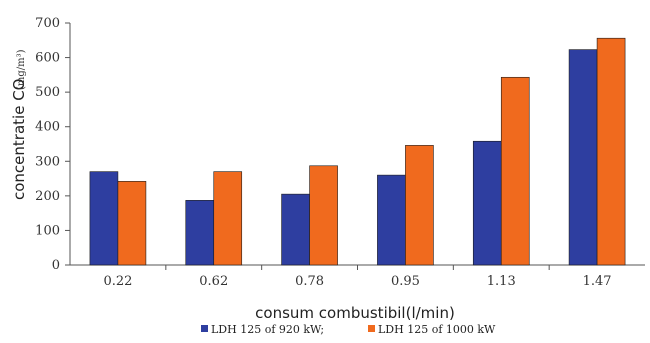 This screenshot has height=343, width=650. I want to click on y-tick-label: 600, so click(47, 58).